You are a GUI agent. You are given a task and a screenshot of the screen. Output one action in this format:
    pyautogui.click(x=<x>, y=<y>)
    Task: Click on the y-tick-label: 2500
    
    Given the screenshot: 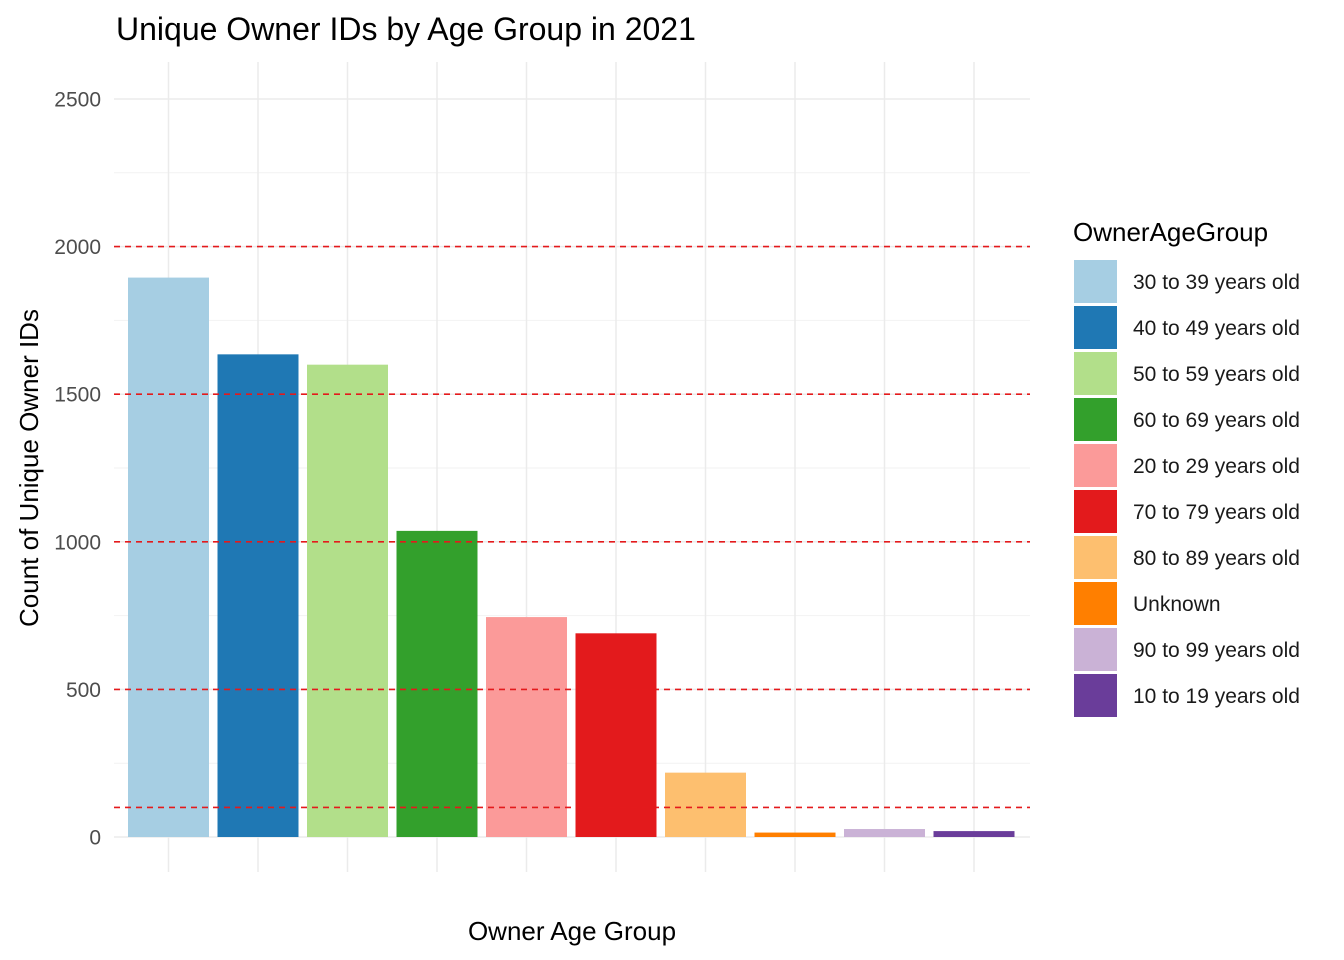 What is the action you would take?
    pyautogui.click(x=77, y=100)
    